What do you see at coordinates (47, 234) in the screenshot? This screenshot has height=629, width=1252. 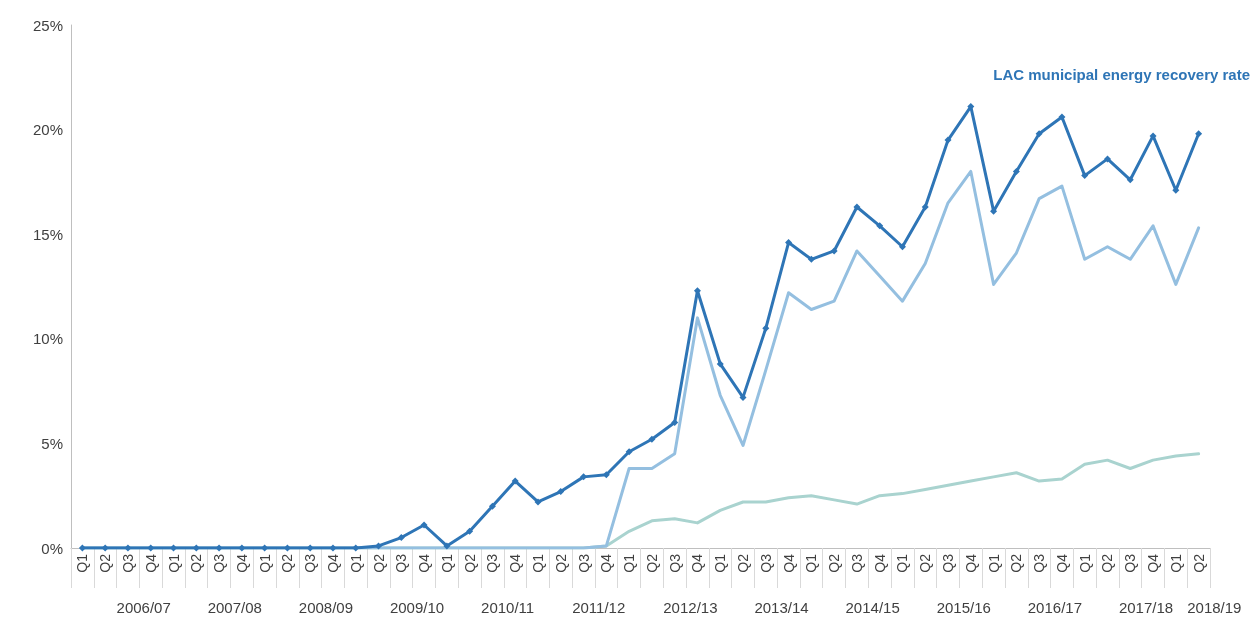 I see `y-tick-label: 15%` at bounding box center [47, 234].